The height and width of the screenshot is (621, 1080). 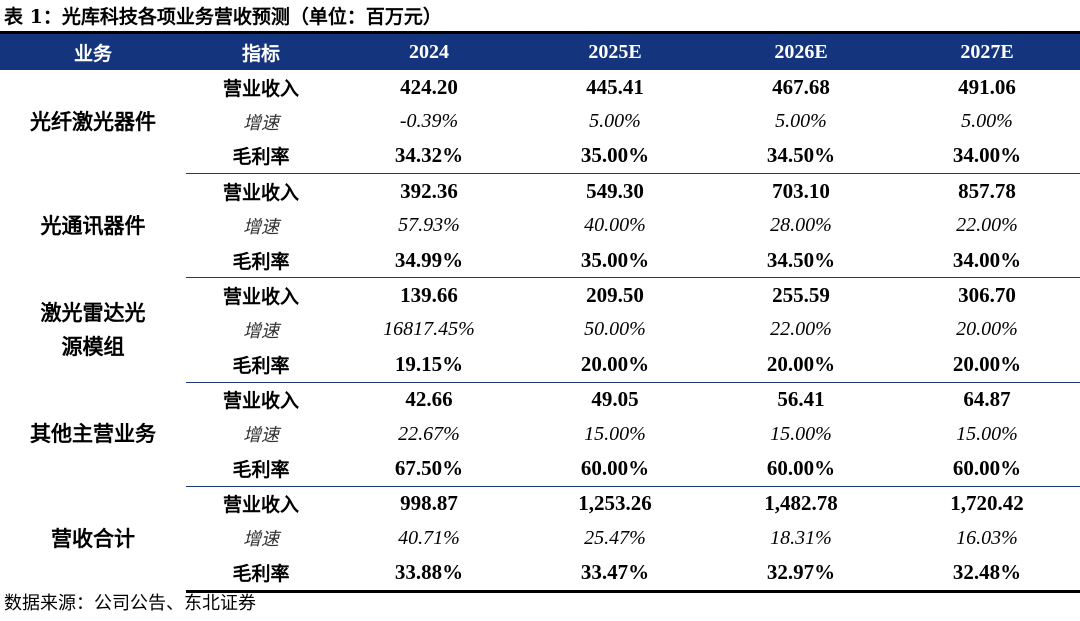 I want to click on value-cell: 67.50%, so click(x=429, y=469).